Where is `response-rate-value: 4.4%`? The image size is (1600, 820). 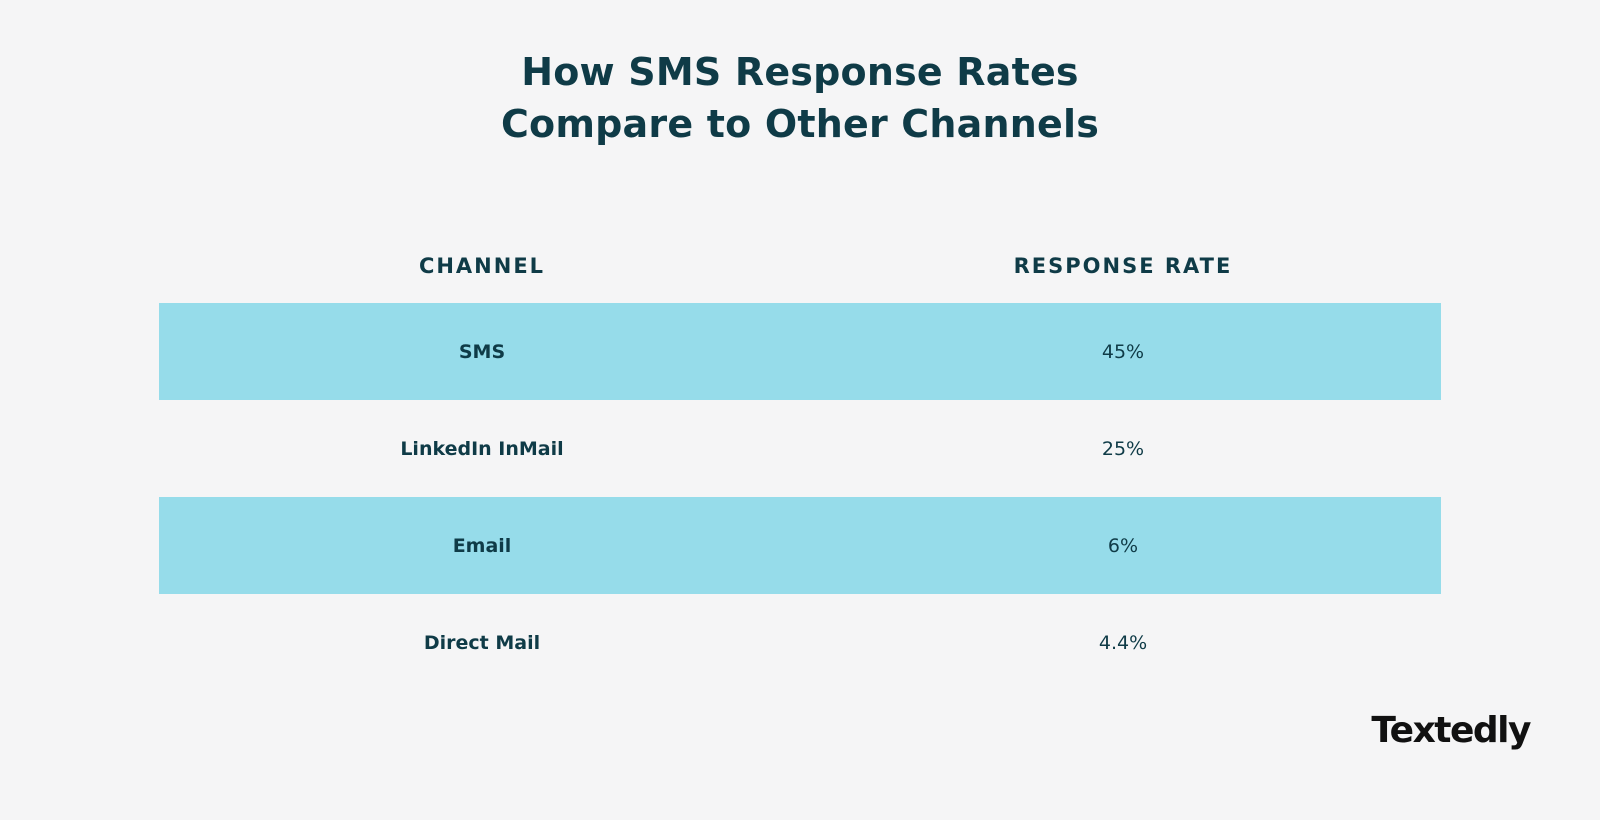
response-rate-value: 4.4% is located at coordinates (1123, 642).